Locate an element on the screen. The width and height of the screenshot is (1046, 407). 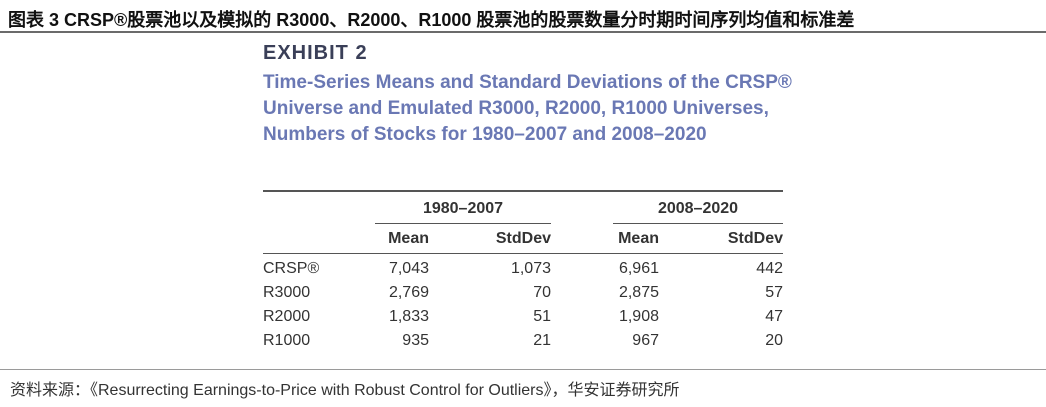
column-header-mean-1: Mean is located at coordinates (408, 238).